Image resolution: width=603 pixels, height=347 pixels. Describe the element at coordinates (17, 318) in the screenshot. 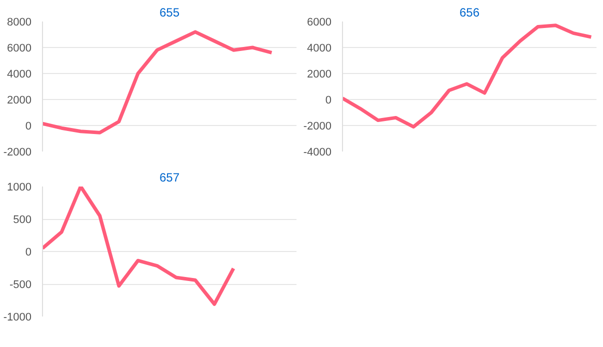

I see `y-tick-label: -1000` at that location.